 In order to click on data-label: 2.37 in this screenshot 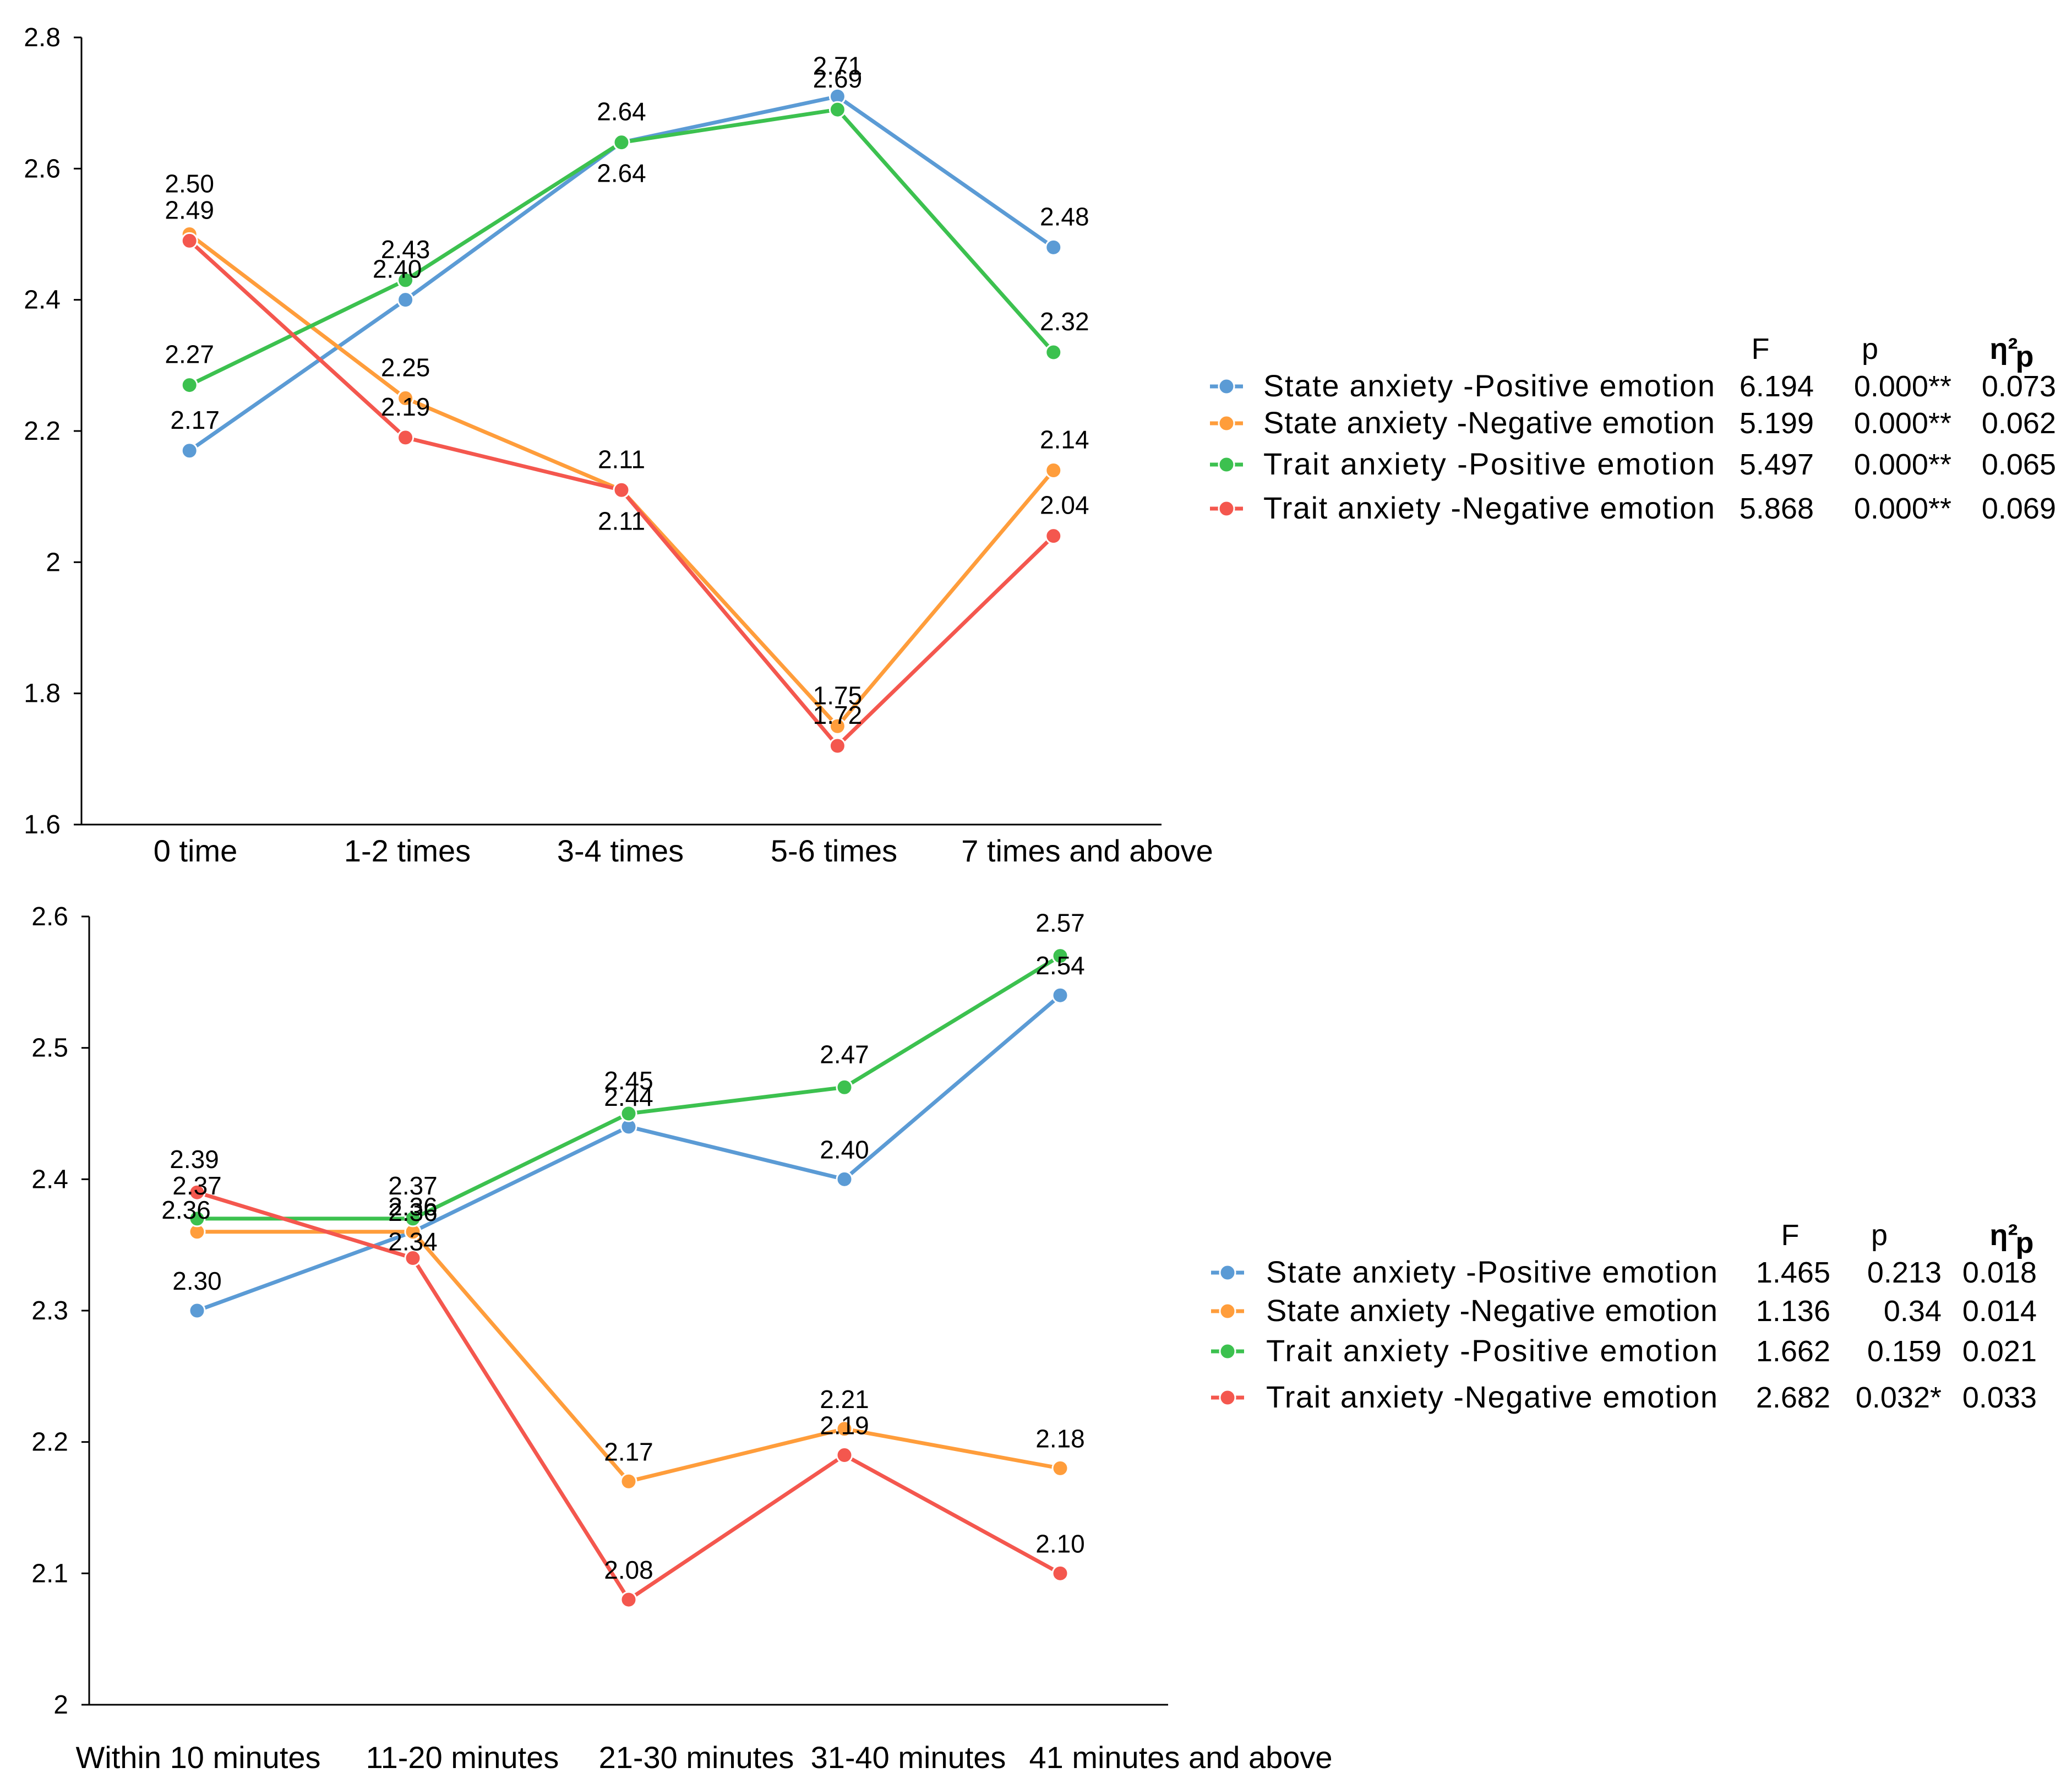, I will do `click(197, 1185)`.